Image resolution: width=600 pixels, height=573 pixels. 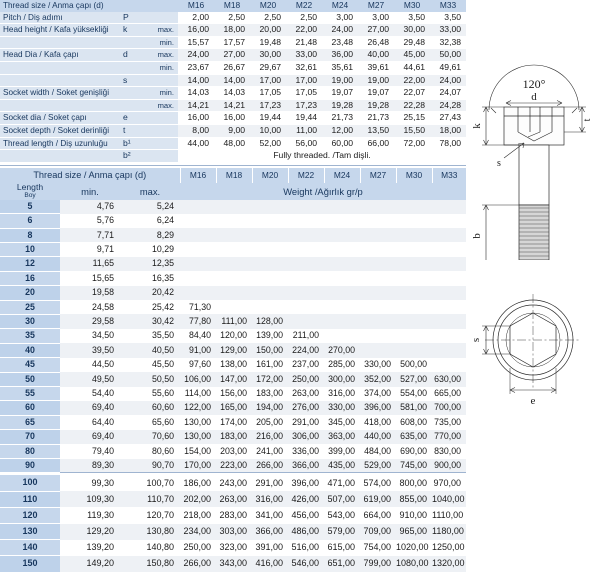 What do you see at coordinates (232, 55) in the screenshot?
I see `spec-cell: 27,00` at bounding box center [232, 55].